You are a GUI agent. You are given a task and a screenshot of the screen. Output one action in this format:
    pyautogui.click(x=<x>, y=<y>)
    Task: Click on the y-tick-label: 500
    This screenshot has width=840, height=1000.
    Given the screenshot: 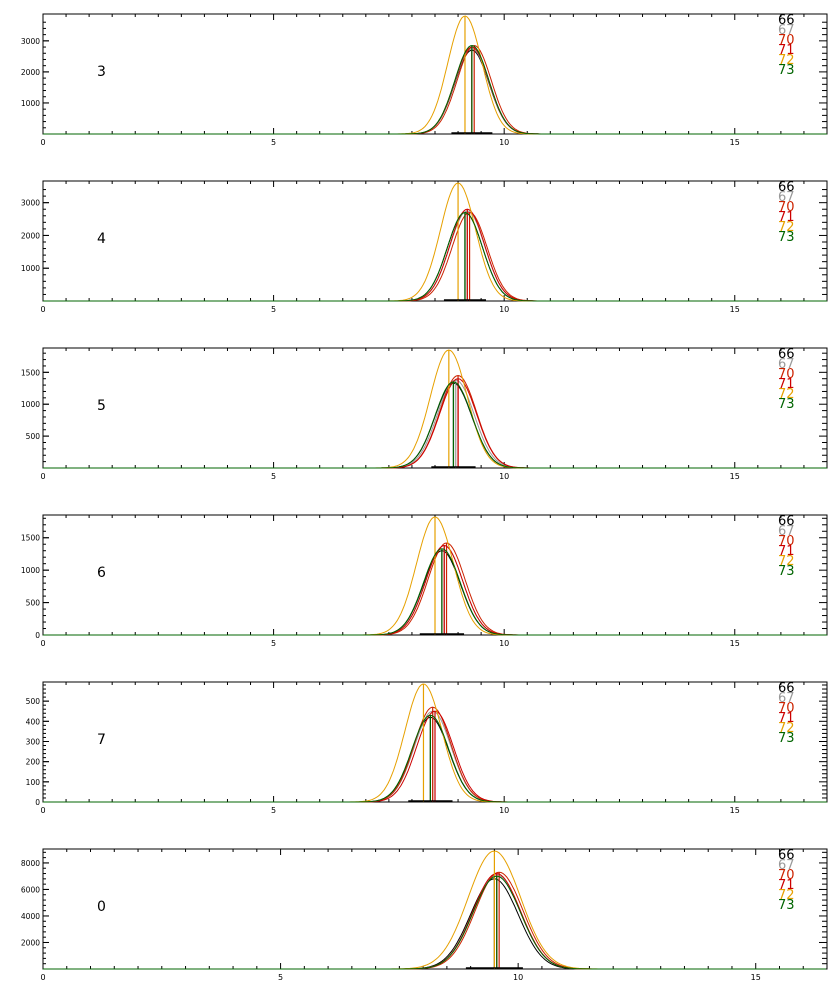 What is the action you would take?
    pyautogui.click(x=33, y=701)
    